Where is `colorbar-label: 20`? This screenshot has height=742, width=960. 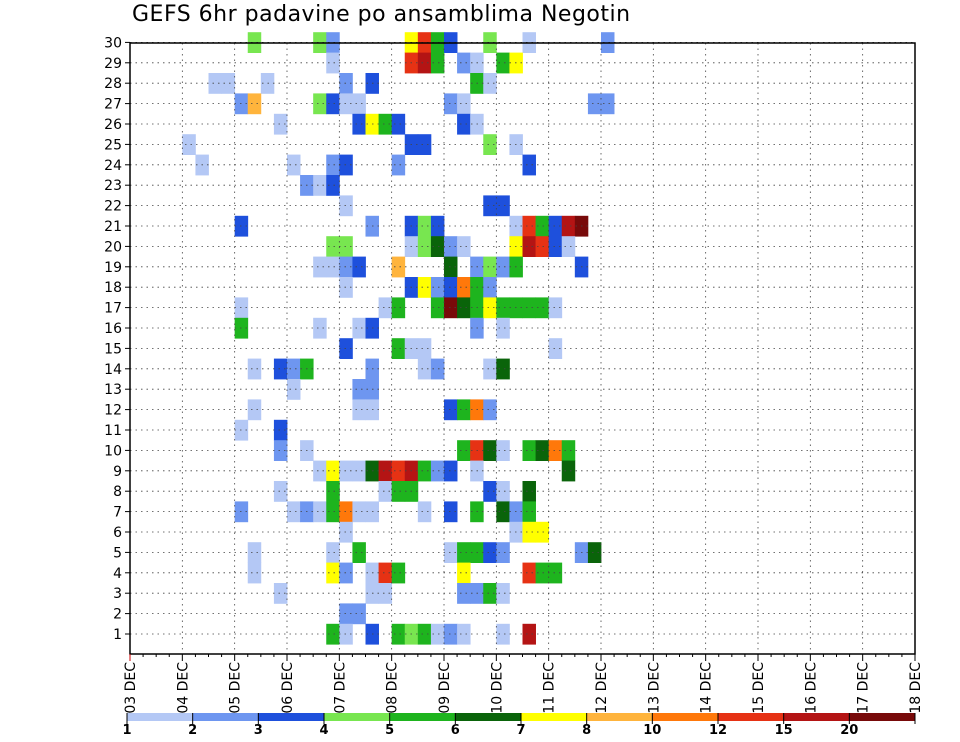
colorbar-label: 20 is located at coordinates (849, 730).